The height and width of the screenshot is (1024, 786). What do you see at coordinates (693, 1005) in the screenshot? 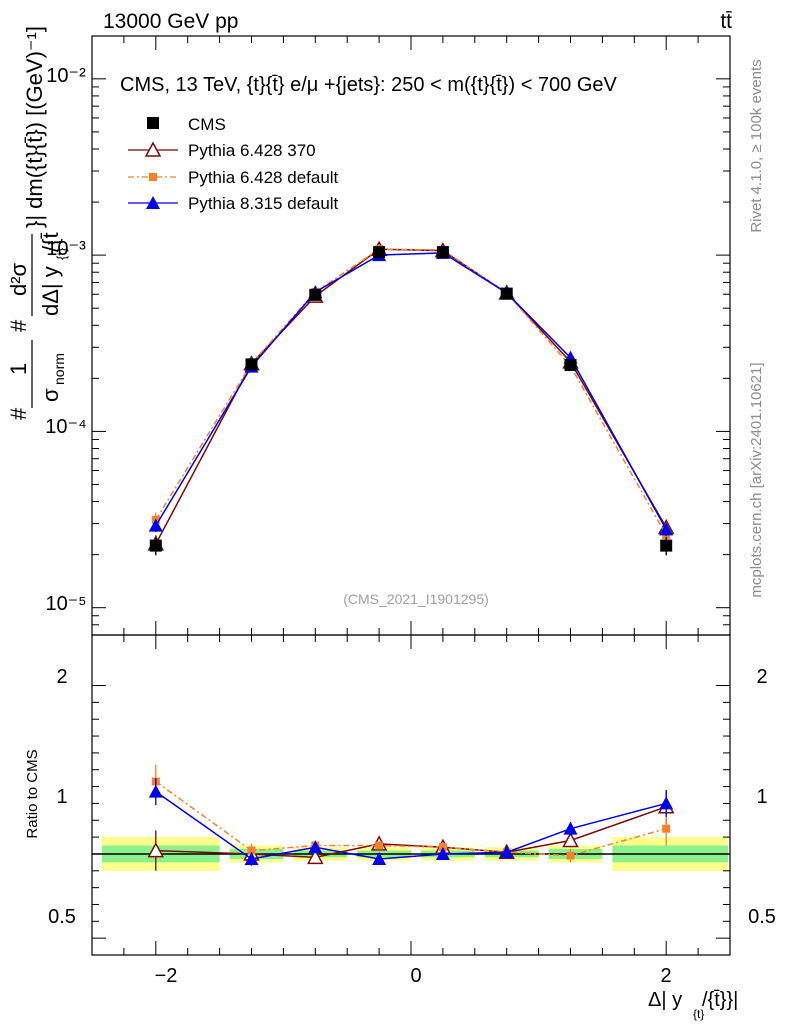
I see `x-axis-title: Δ| y {t} /{t̄}}|` at bounding box center [693, 1005].